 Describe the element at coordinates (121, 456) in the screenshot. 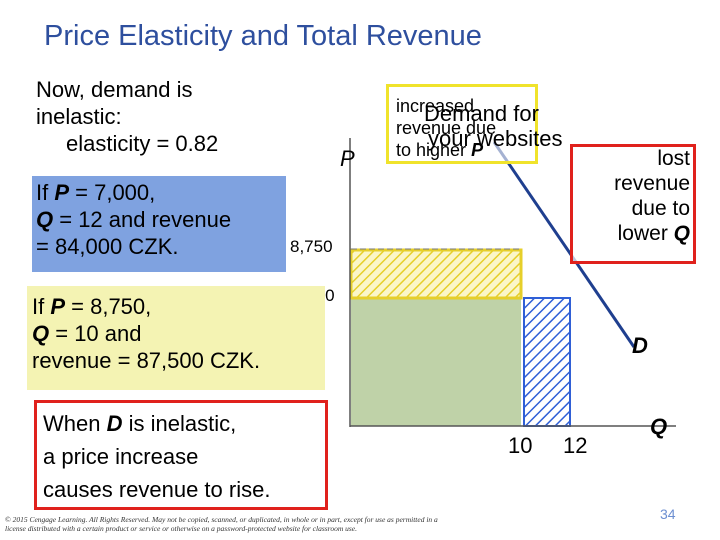

I see `rule-line-2: a price increase` at that location.